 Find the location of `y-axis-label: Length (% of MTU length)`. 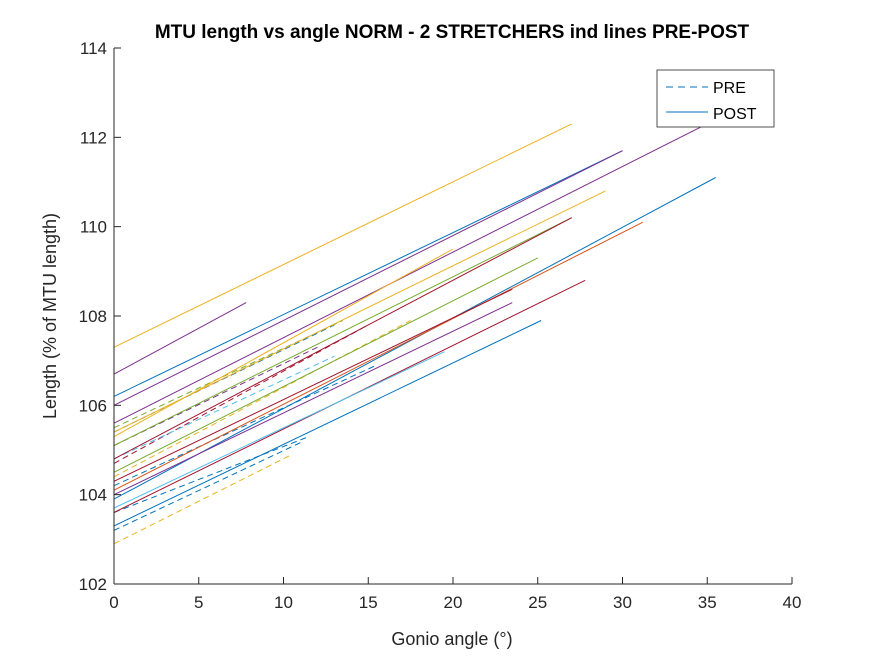

y-axis-label: Length (% of MTU length) is located at coordinates (50, 316).